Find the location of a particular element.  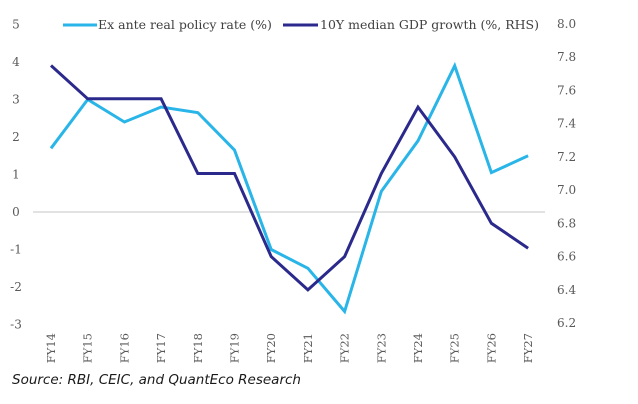

x-tick-label: FY20 is located at coordinates (271, 348).